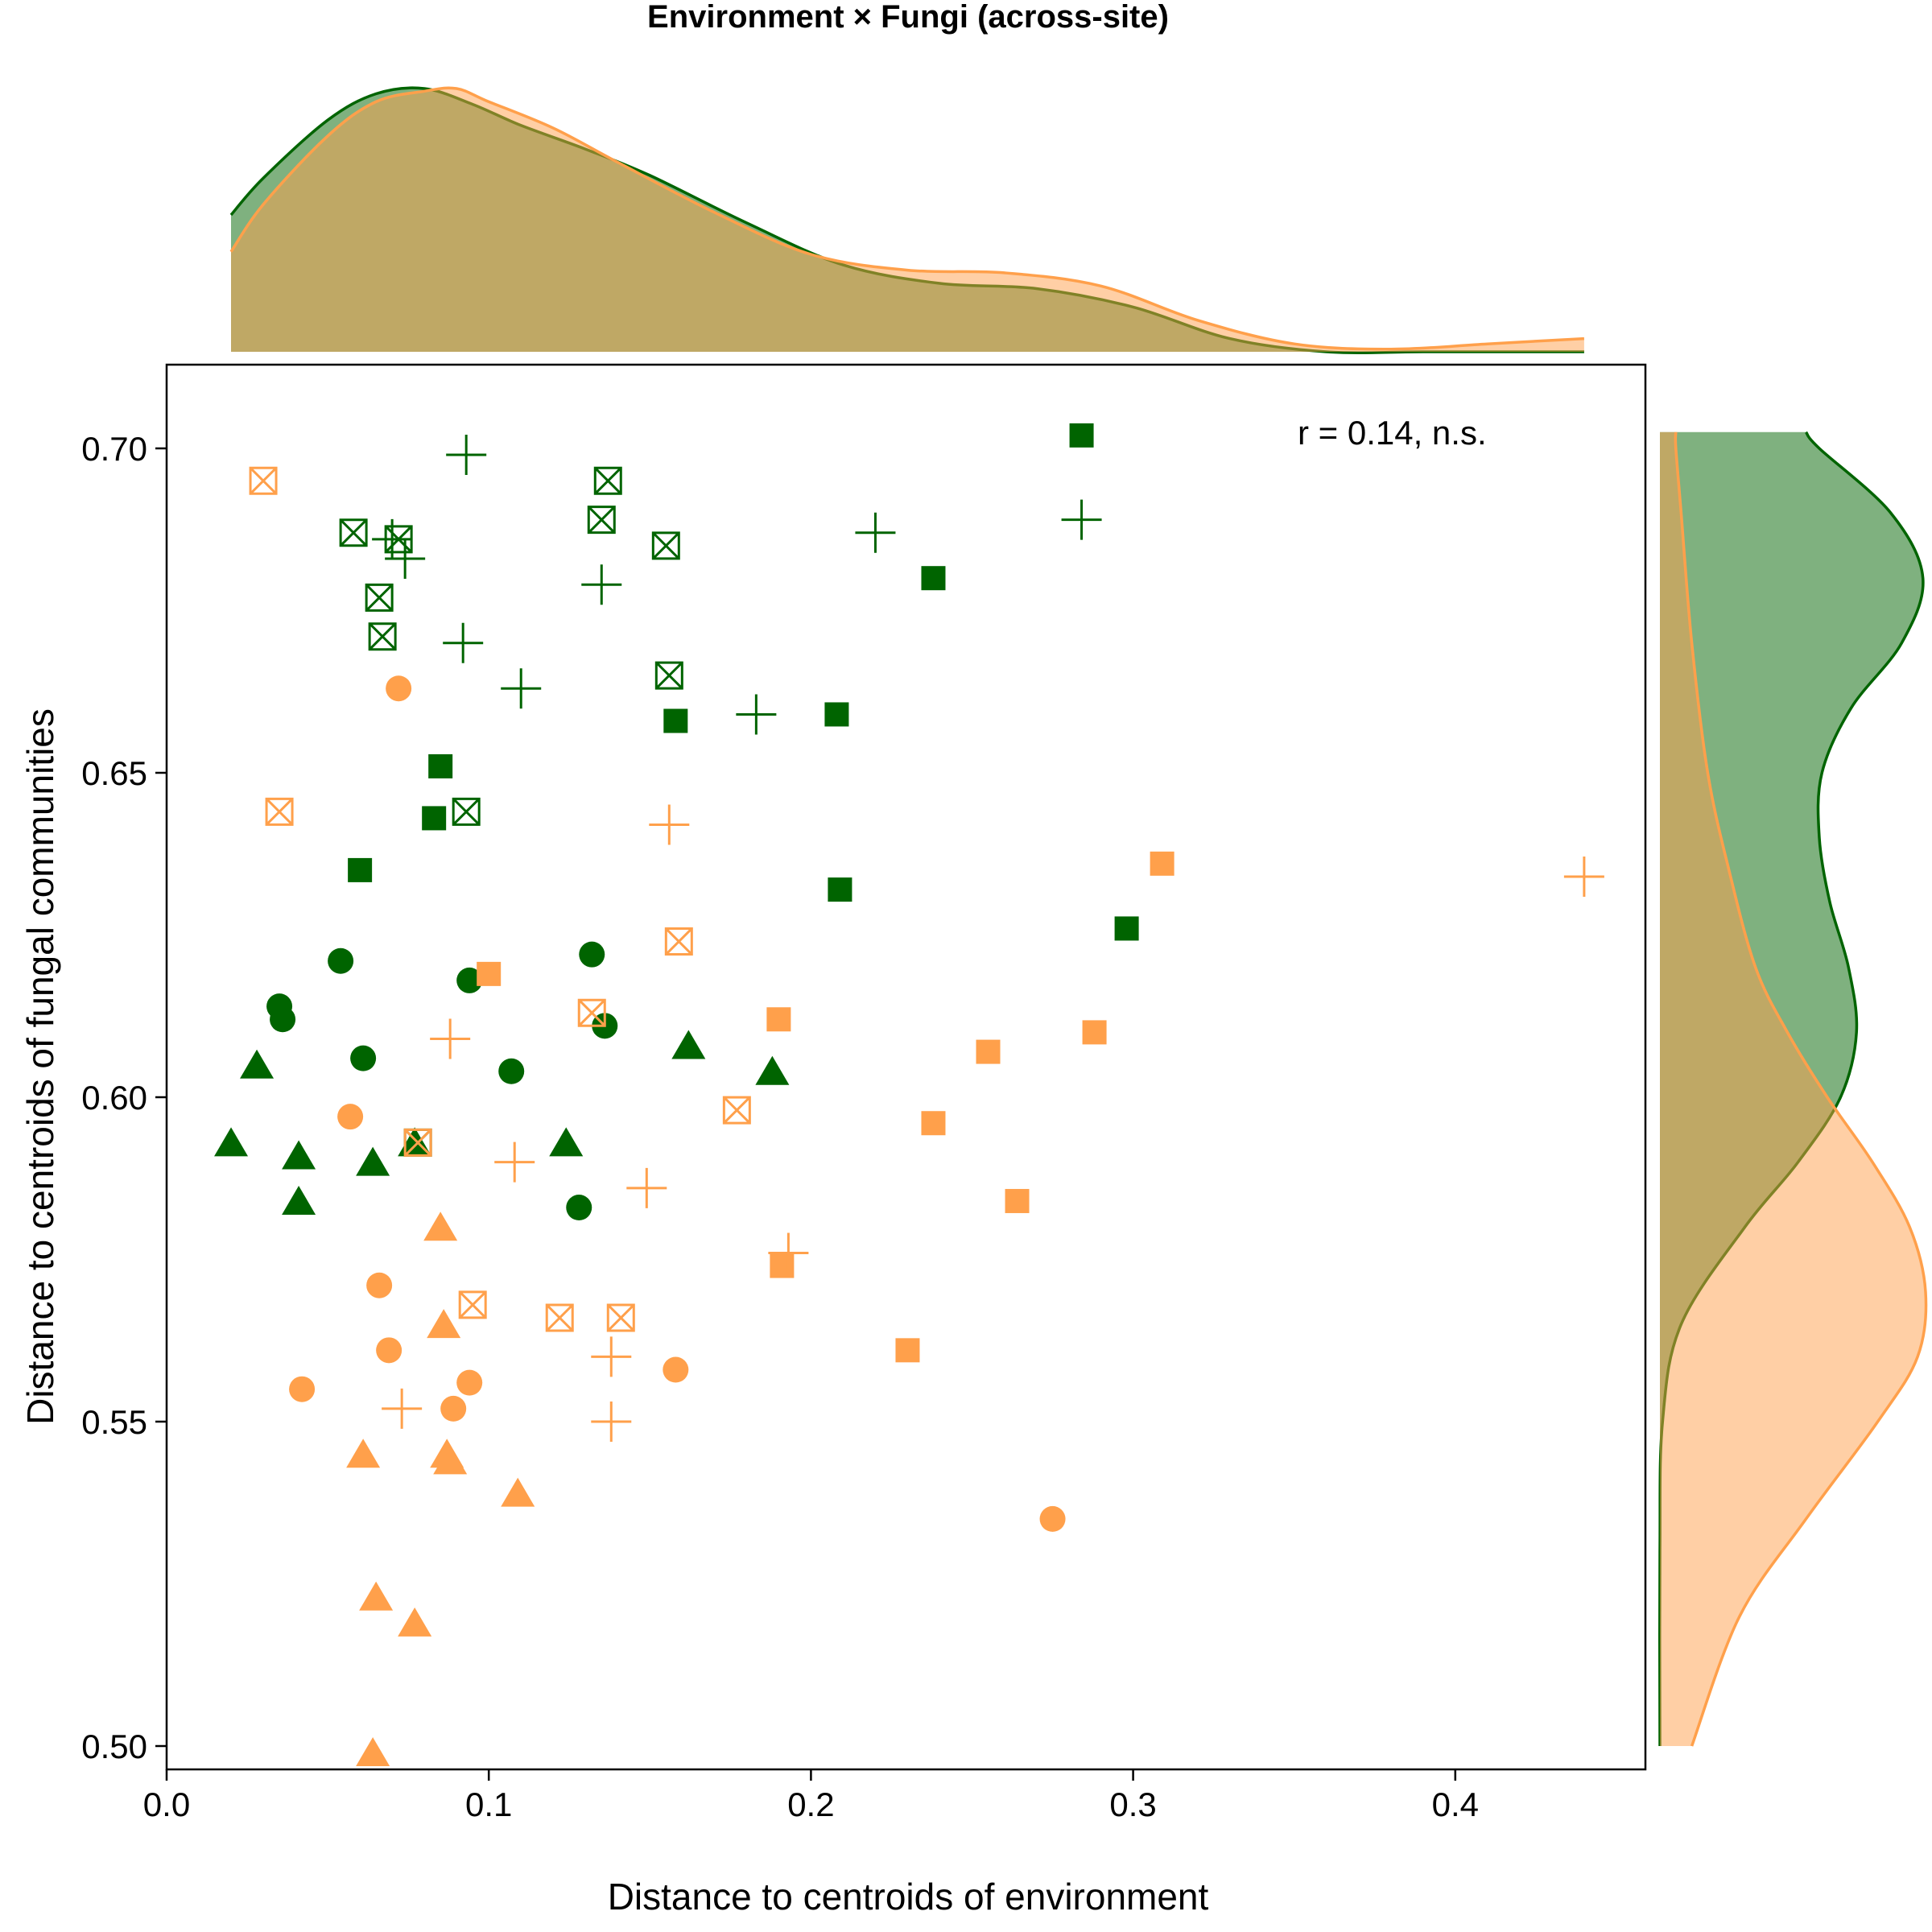 The image size is (1932, 1932). I want to click on y-axis: 0.50 0.55 0.60 0.65 0.70, so click(124, 1097).